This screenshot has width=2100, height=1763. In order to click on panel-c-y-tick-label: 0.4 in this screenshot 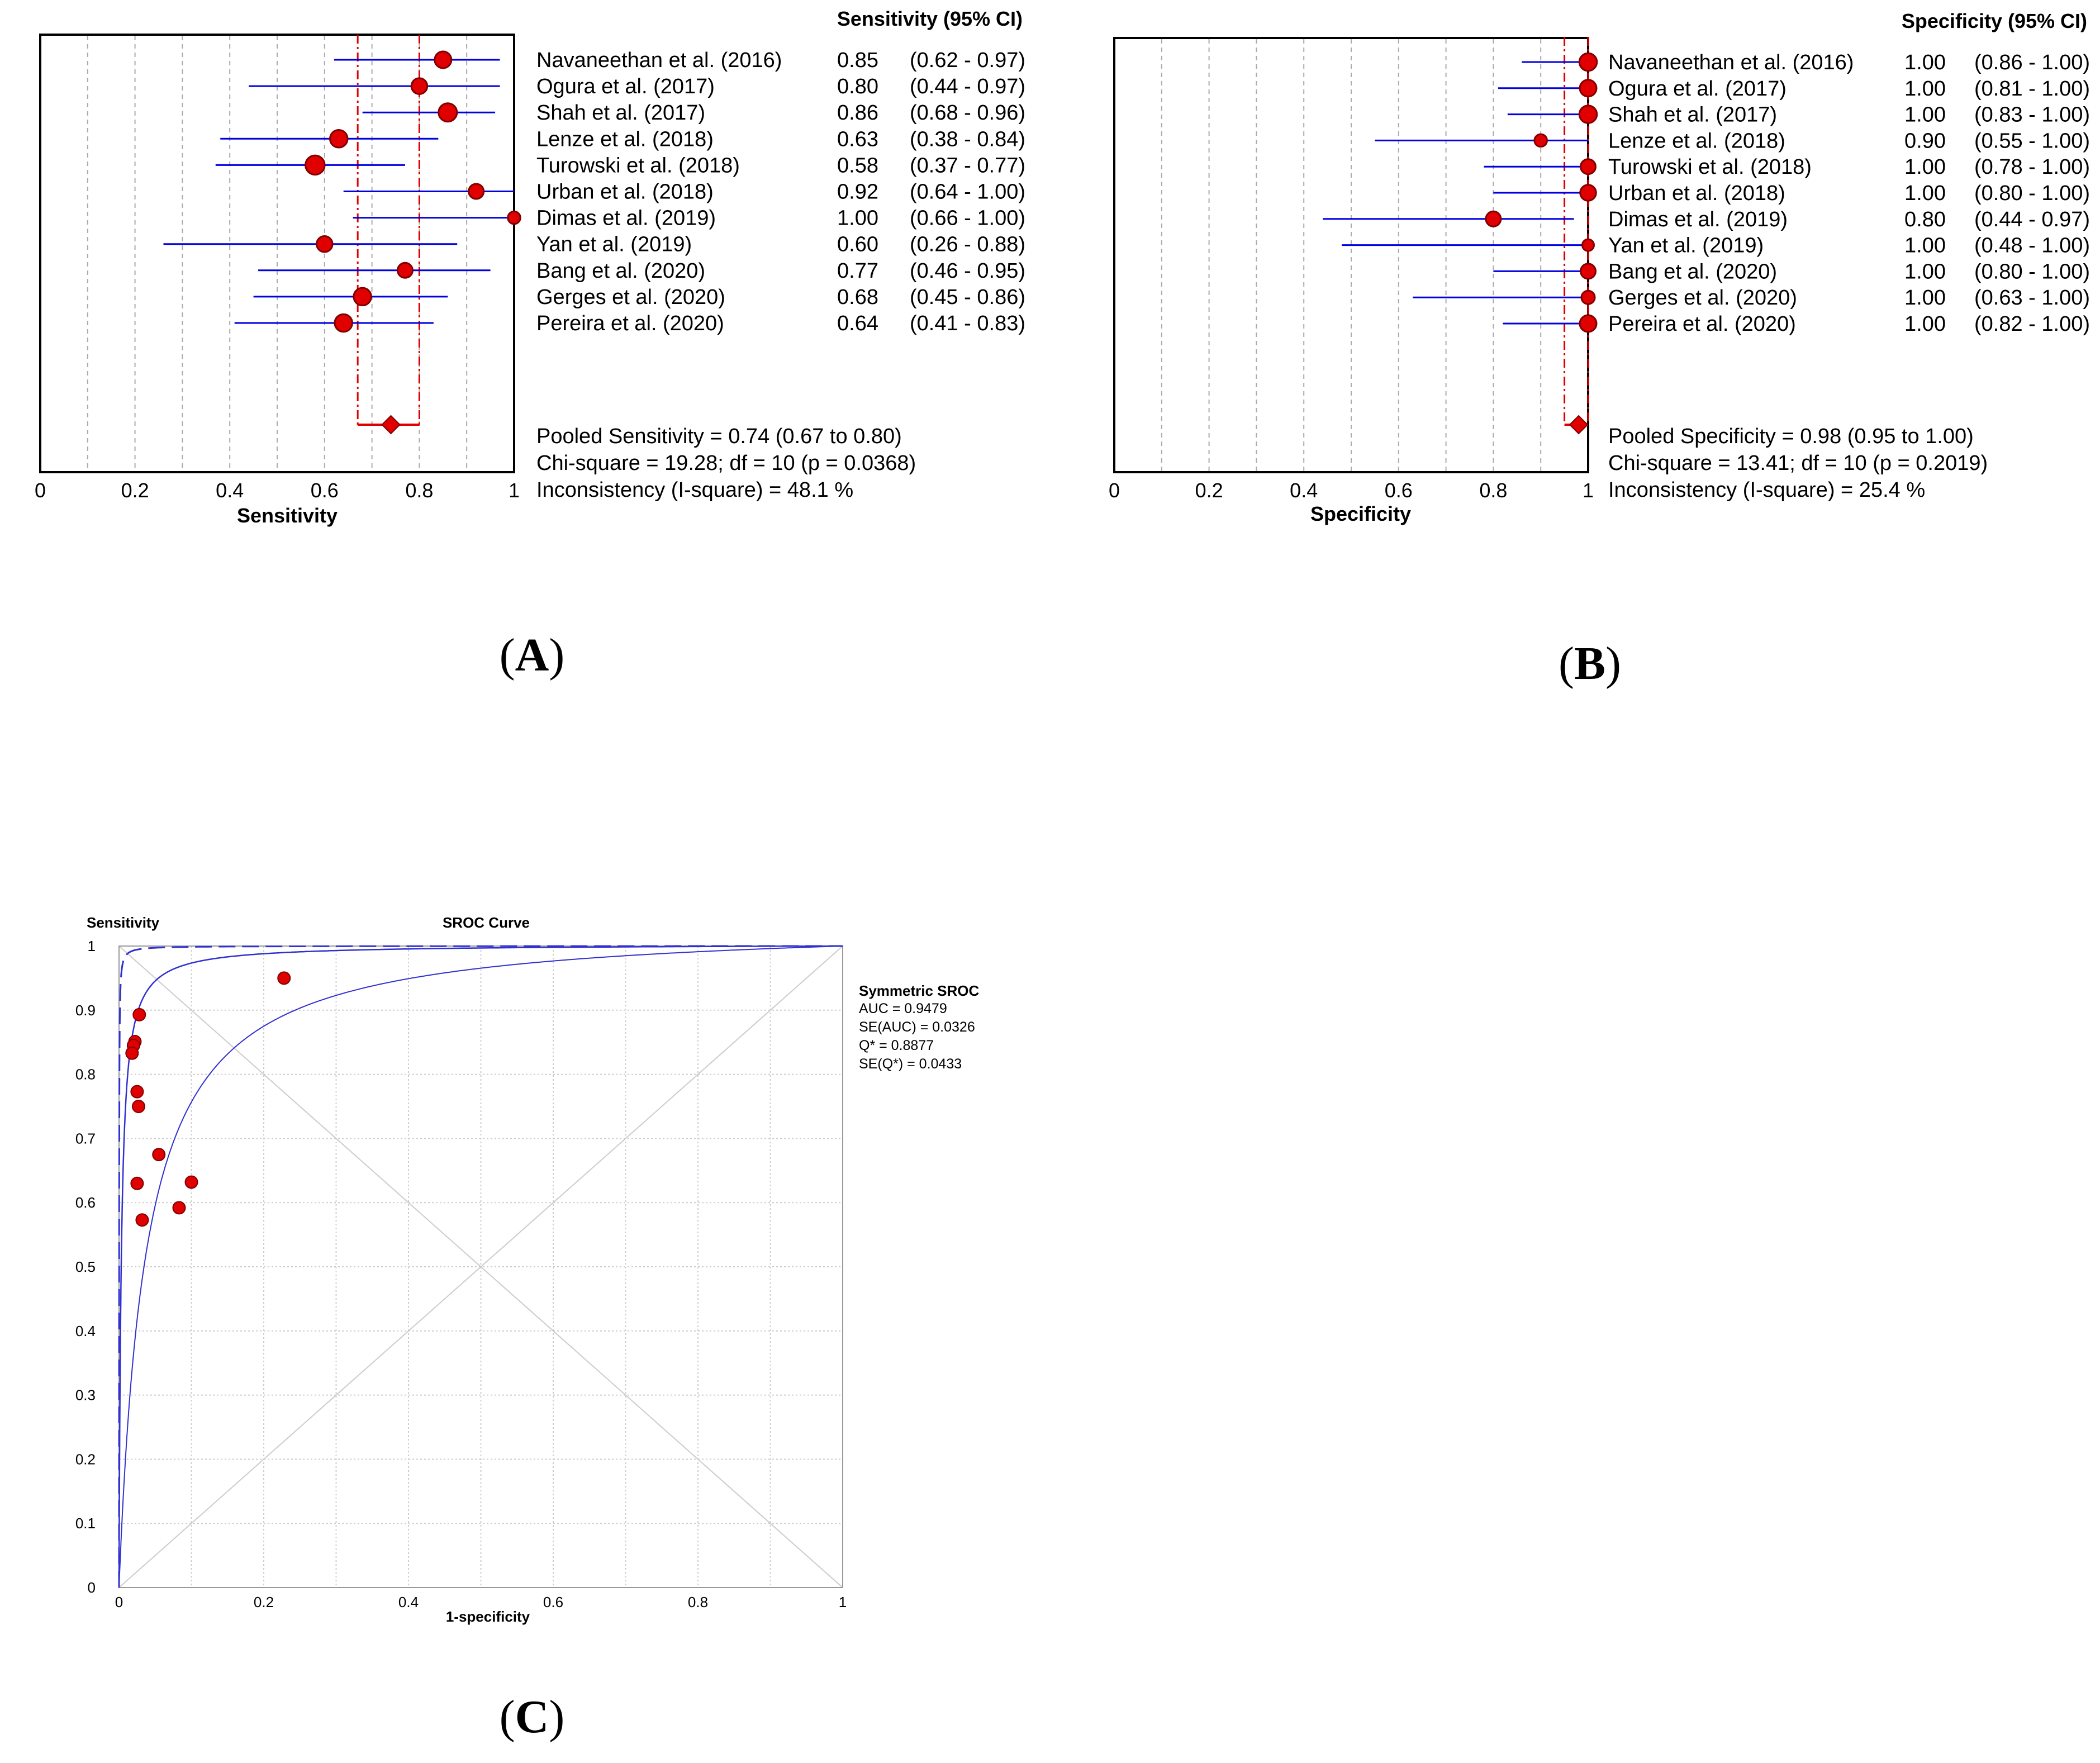, I will do `click(85, 1331)`.